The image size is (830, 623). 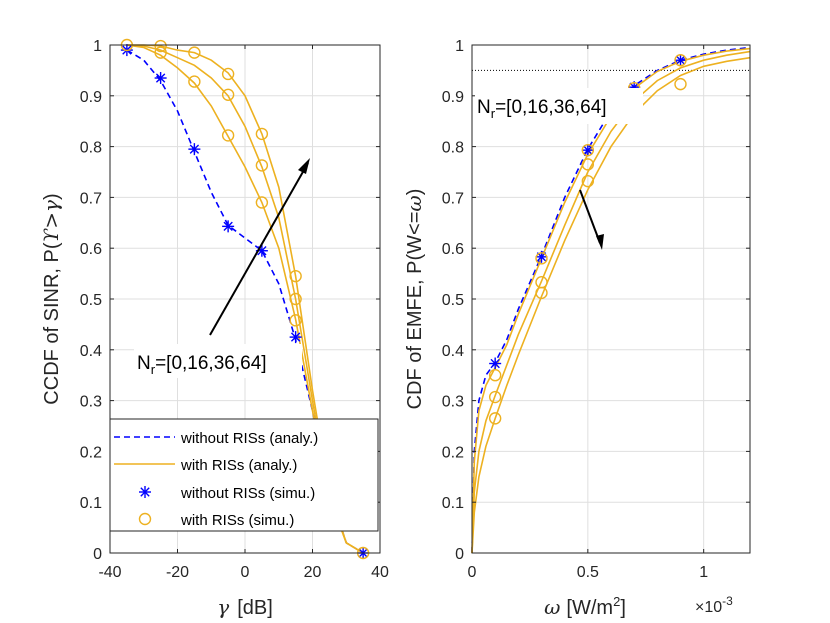 What do you see at coordinates (237, 520) in the screenshot?
I see `legend-label-3: with RISs (simu.)` at bounding box center [237, 520].